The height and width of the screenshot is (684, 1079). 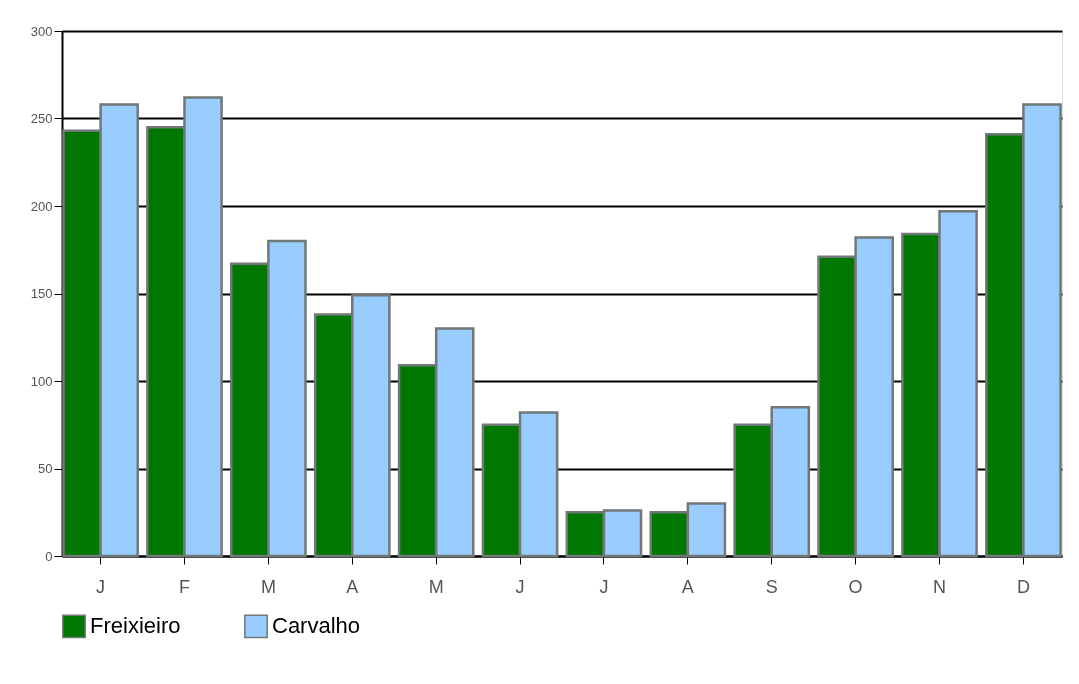 What do you see at coordinates (49, 556) in the screenshot?
I see `y-tick-label: 0` at bounding box center [49, 556].